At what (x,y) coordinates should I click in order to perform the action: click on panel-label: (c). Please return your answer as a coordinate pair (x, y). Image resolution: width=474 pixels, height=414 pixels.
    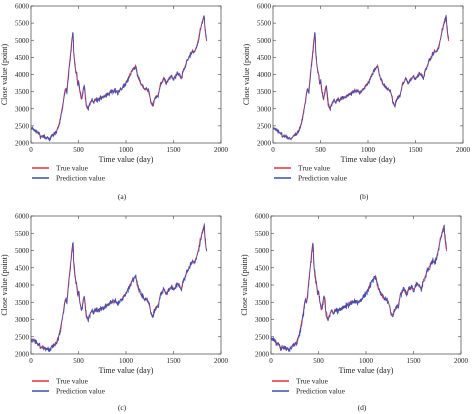
    Looking at the image, I should click on (122, 407).